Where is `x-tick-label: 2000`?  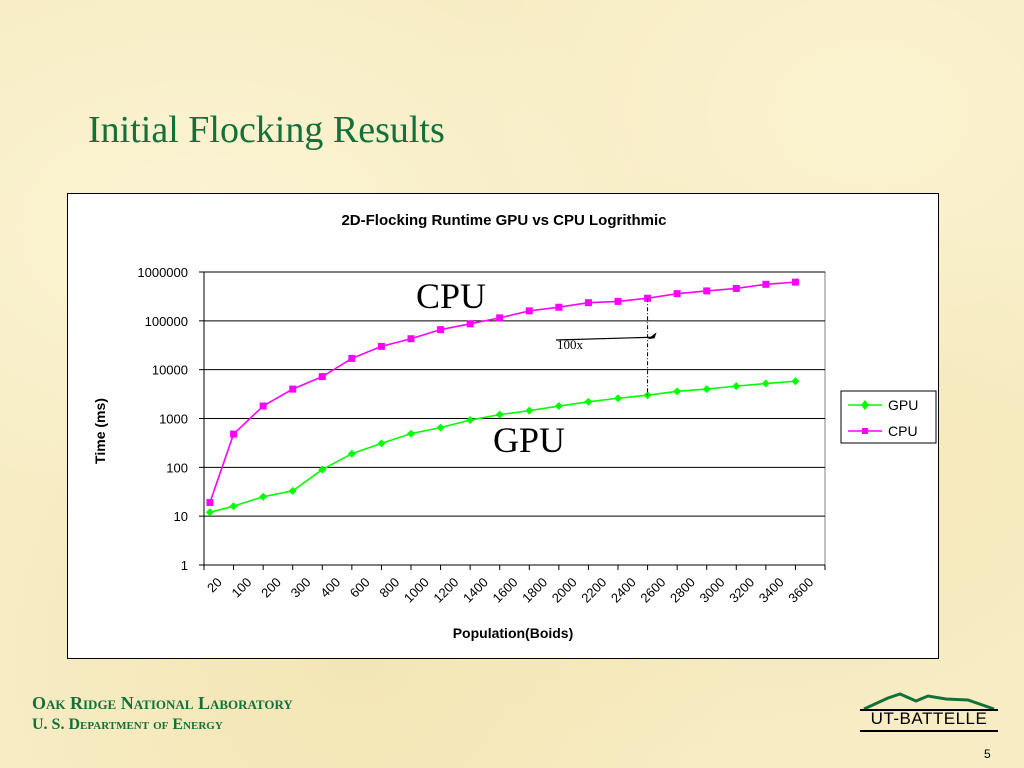
x-tick-label: 2000 is located at coordinates (564, 590).